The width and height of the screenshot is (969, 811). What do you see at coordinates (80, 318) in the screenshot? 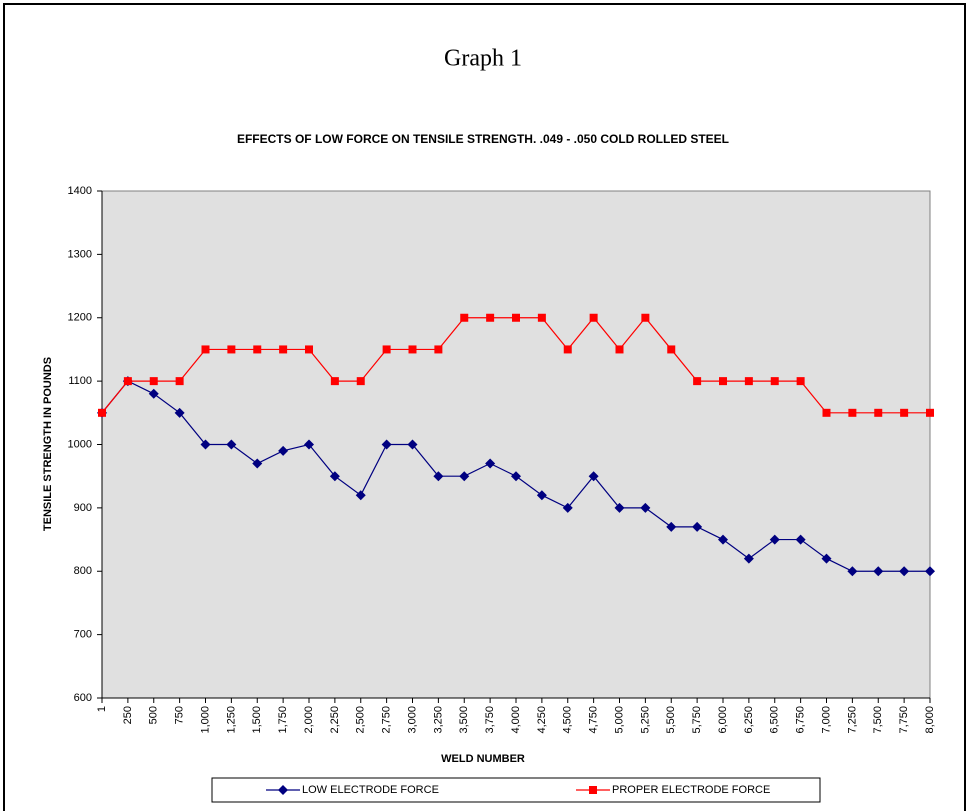
I see `y-tick-label: 1200` at bounding box center [80, 318].